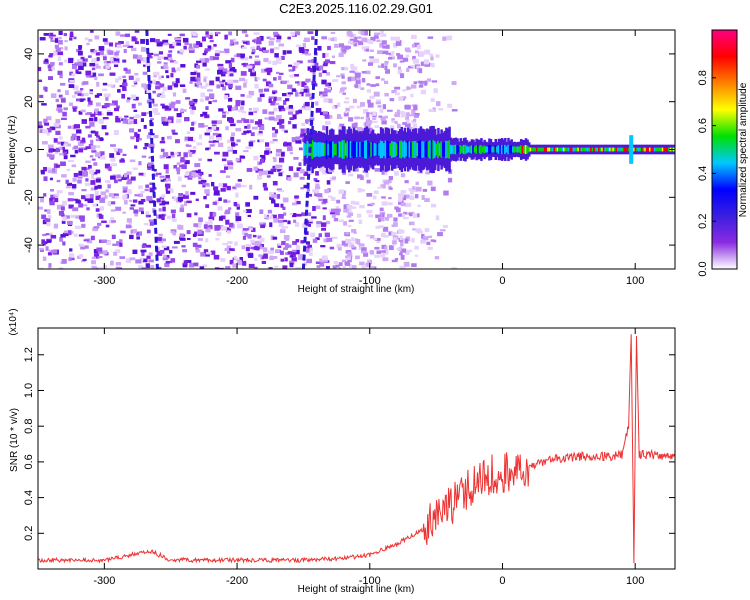 The height and width of the screenshot is (600, 750). Describe the element at coordinates (703, 268) in the screenshot. I see `colorbar-tick-label: 0.0` at that location.